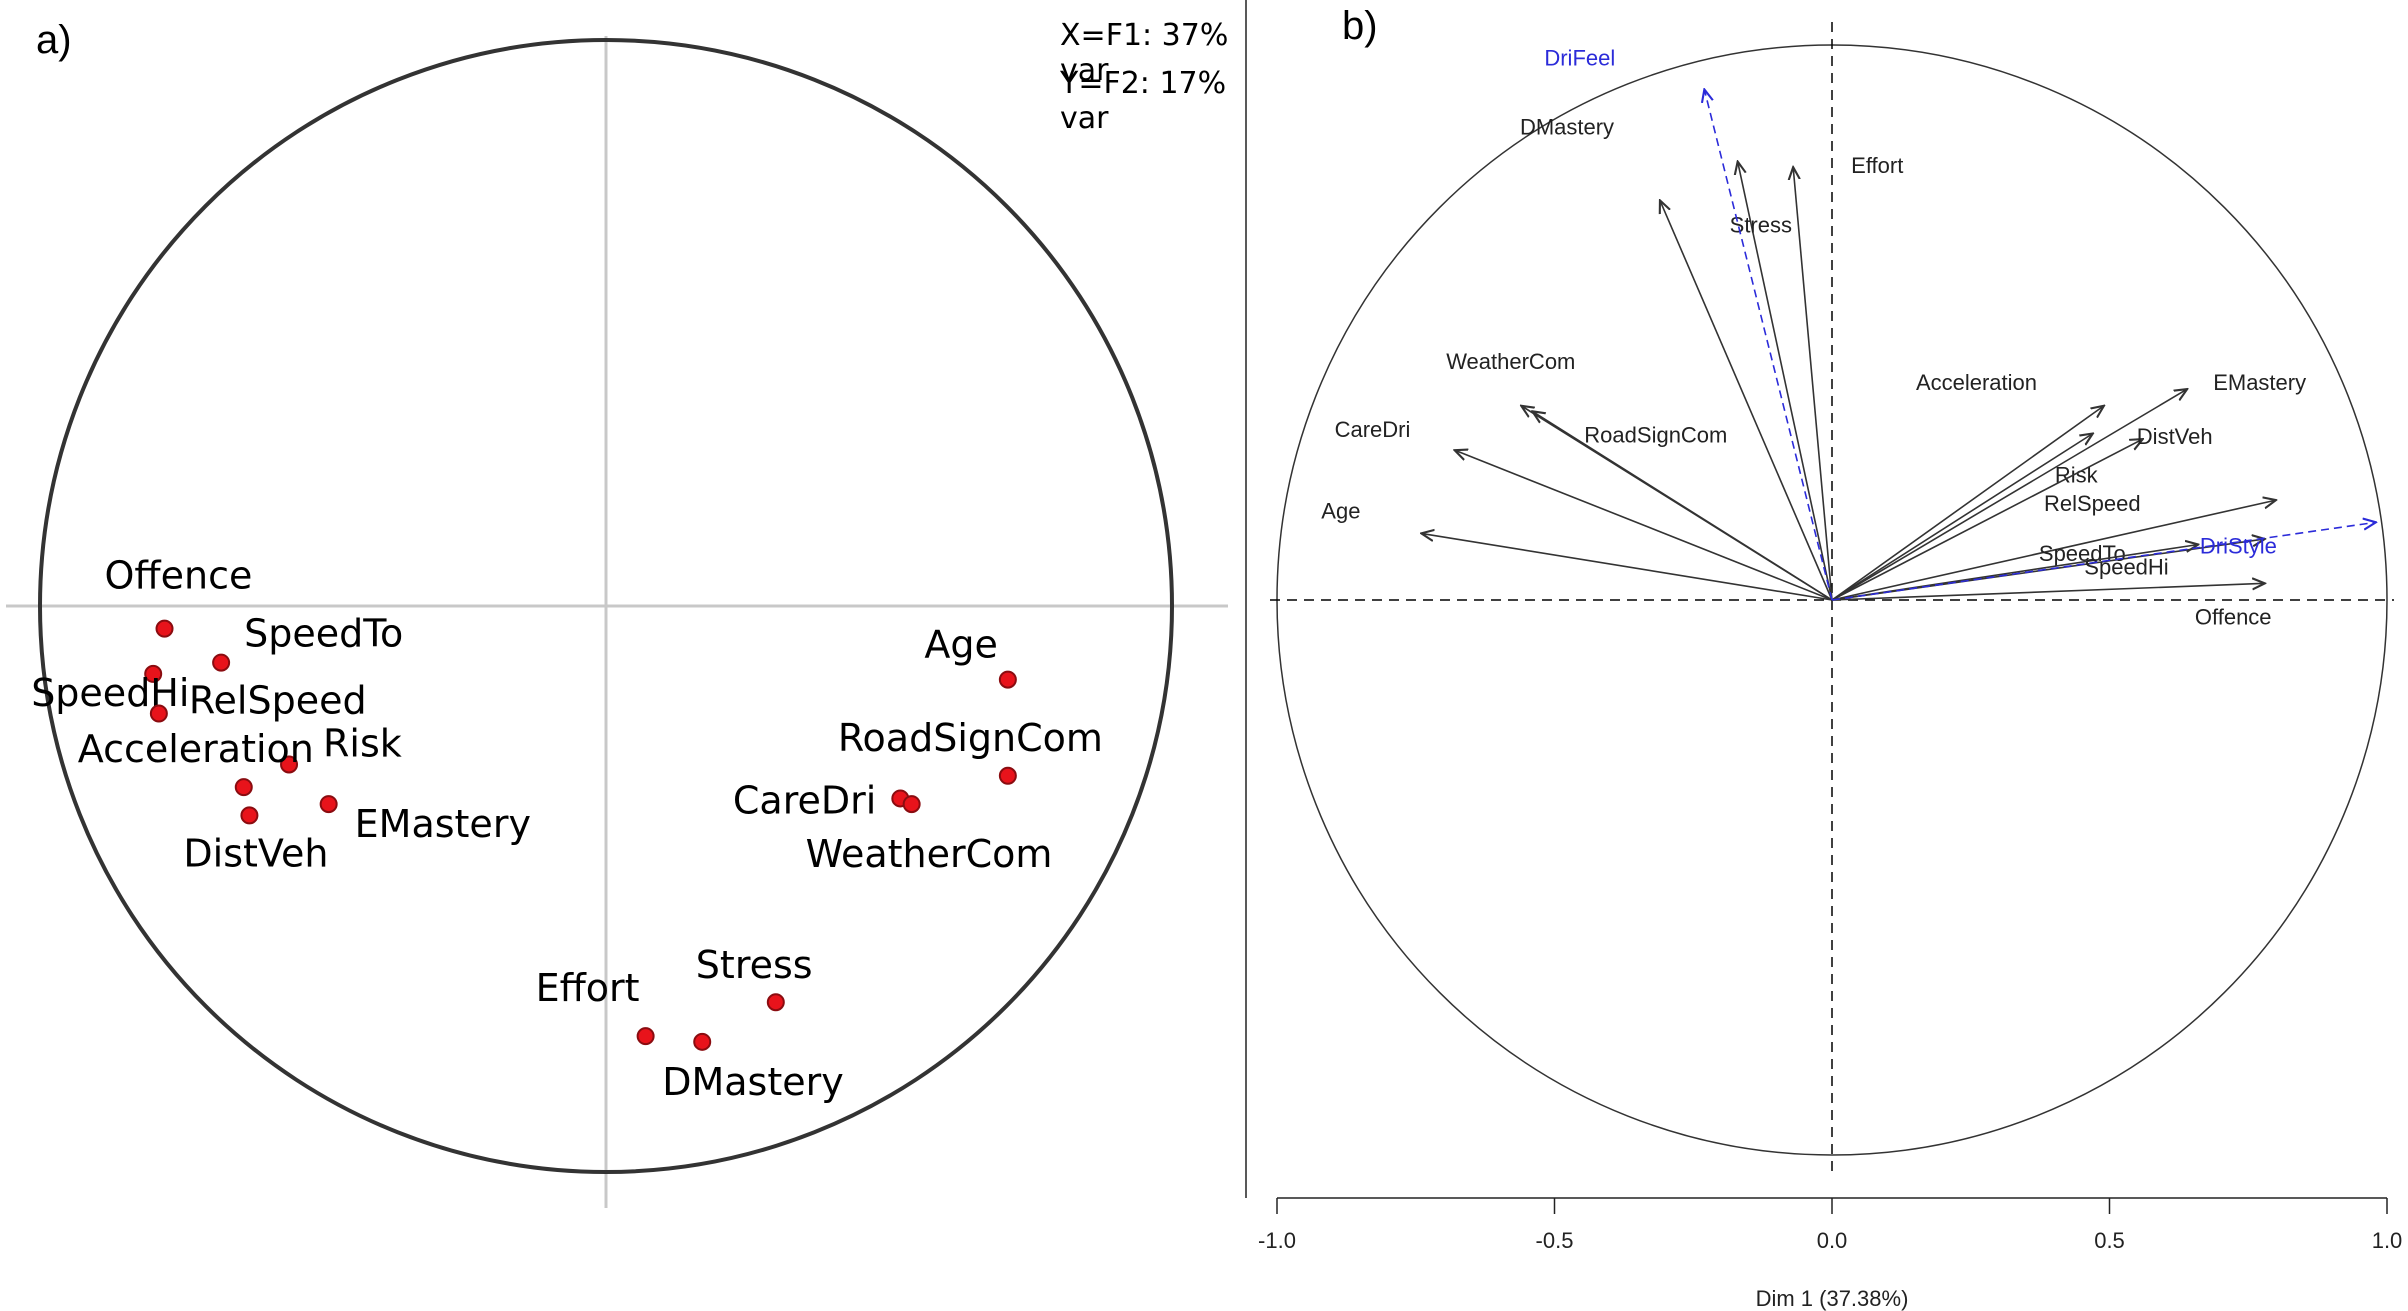 The height and width of the screenshot is (1311, 2408). Describe the element at coordinates (249, 815) in the screenshot. I see `point-distveh` at that location.